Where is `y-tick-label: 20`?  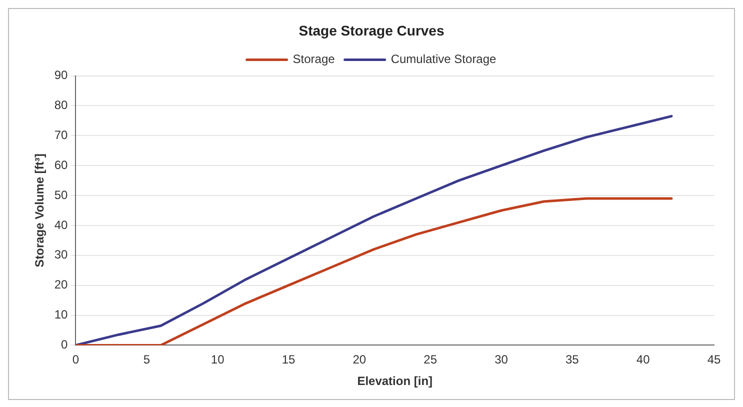
y-tick-label: 20 is located at coordinates (61, 285).